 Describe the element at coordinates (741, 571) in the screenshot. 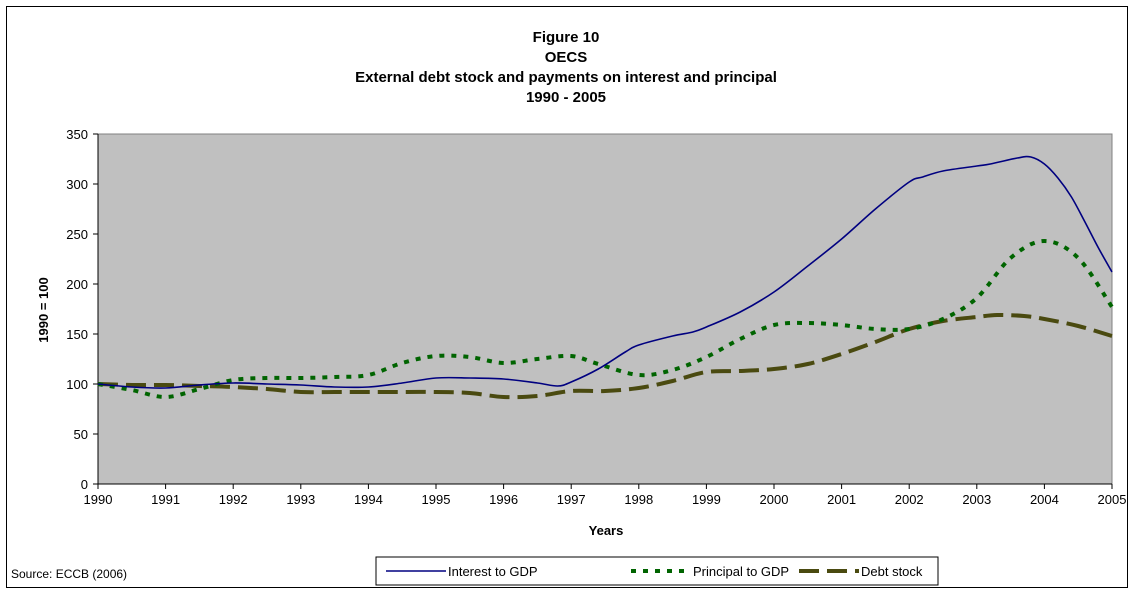

I see `legend-label: Principal to GDP` at that location.